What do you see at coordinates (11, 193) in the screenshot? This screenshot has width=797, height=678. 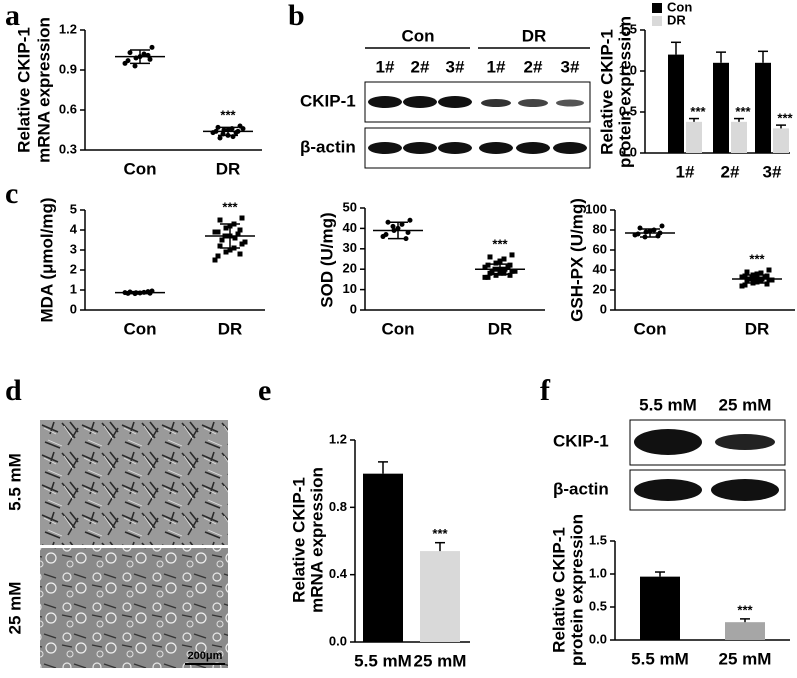 I see `panel-letter: c` at bounding box center [11, 193].